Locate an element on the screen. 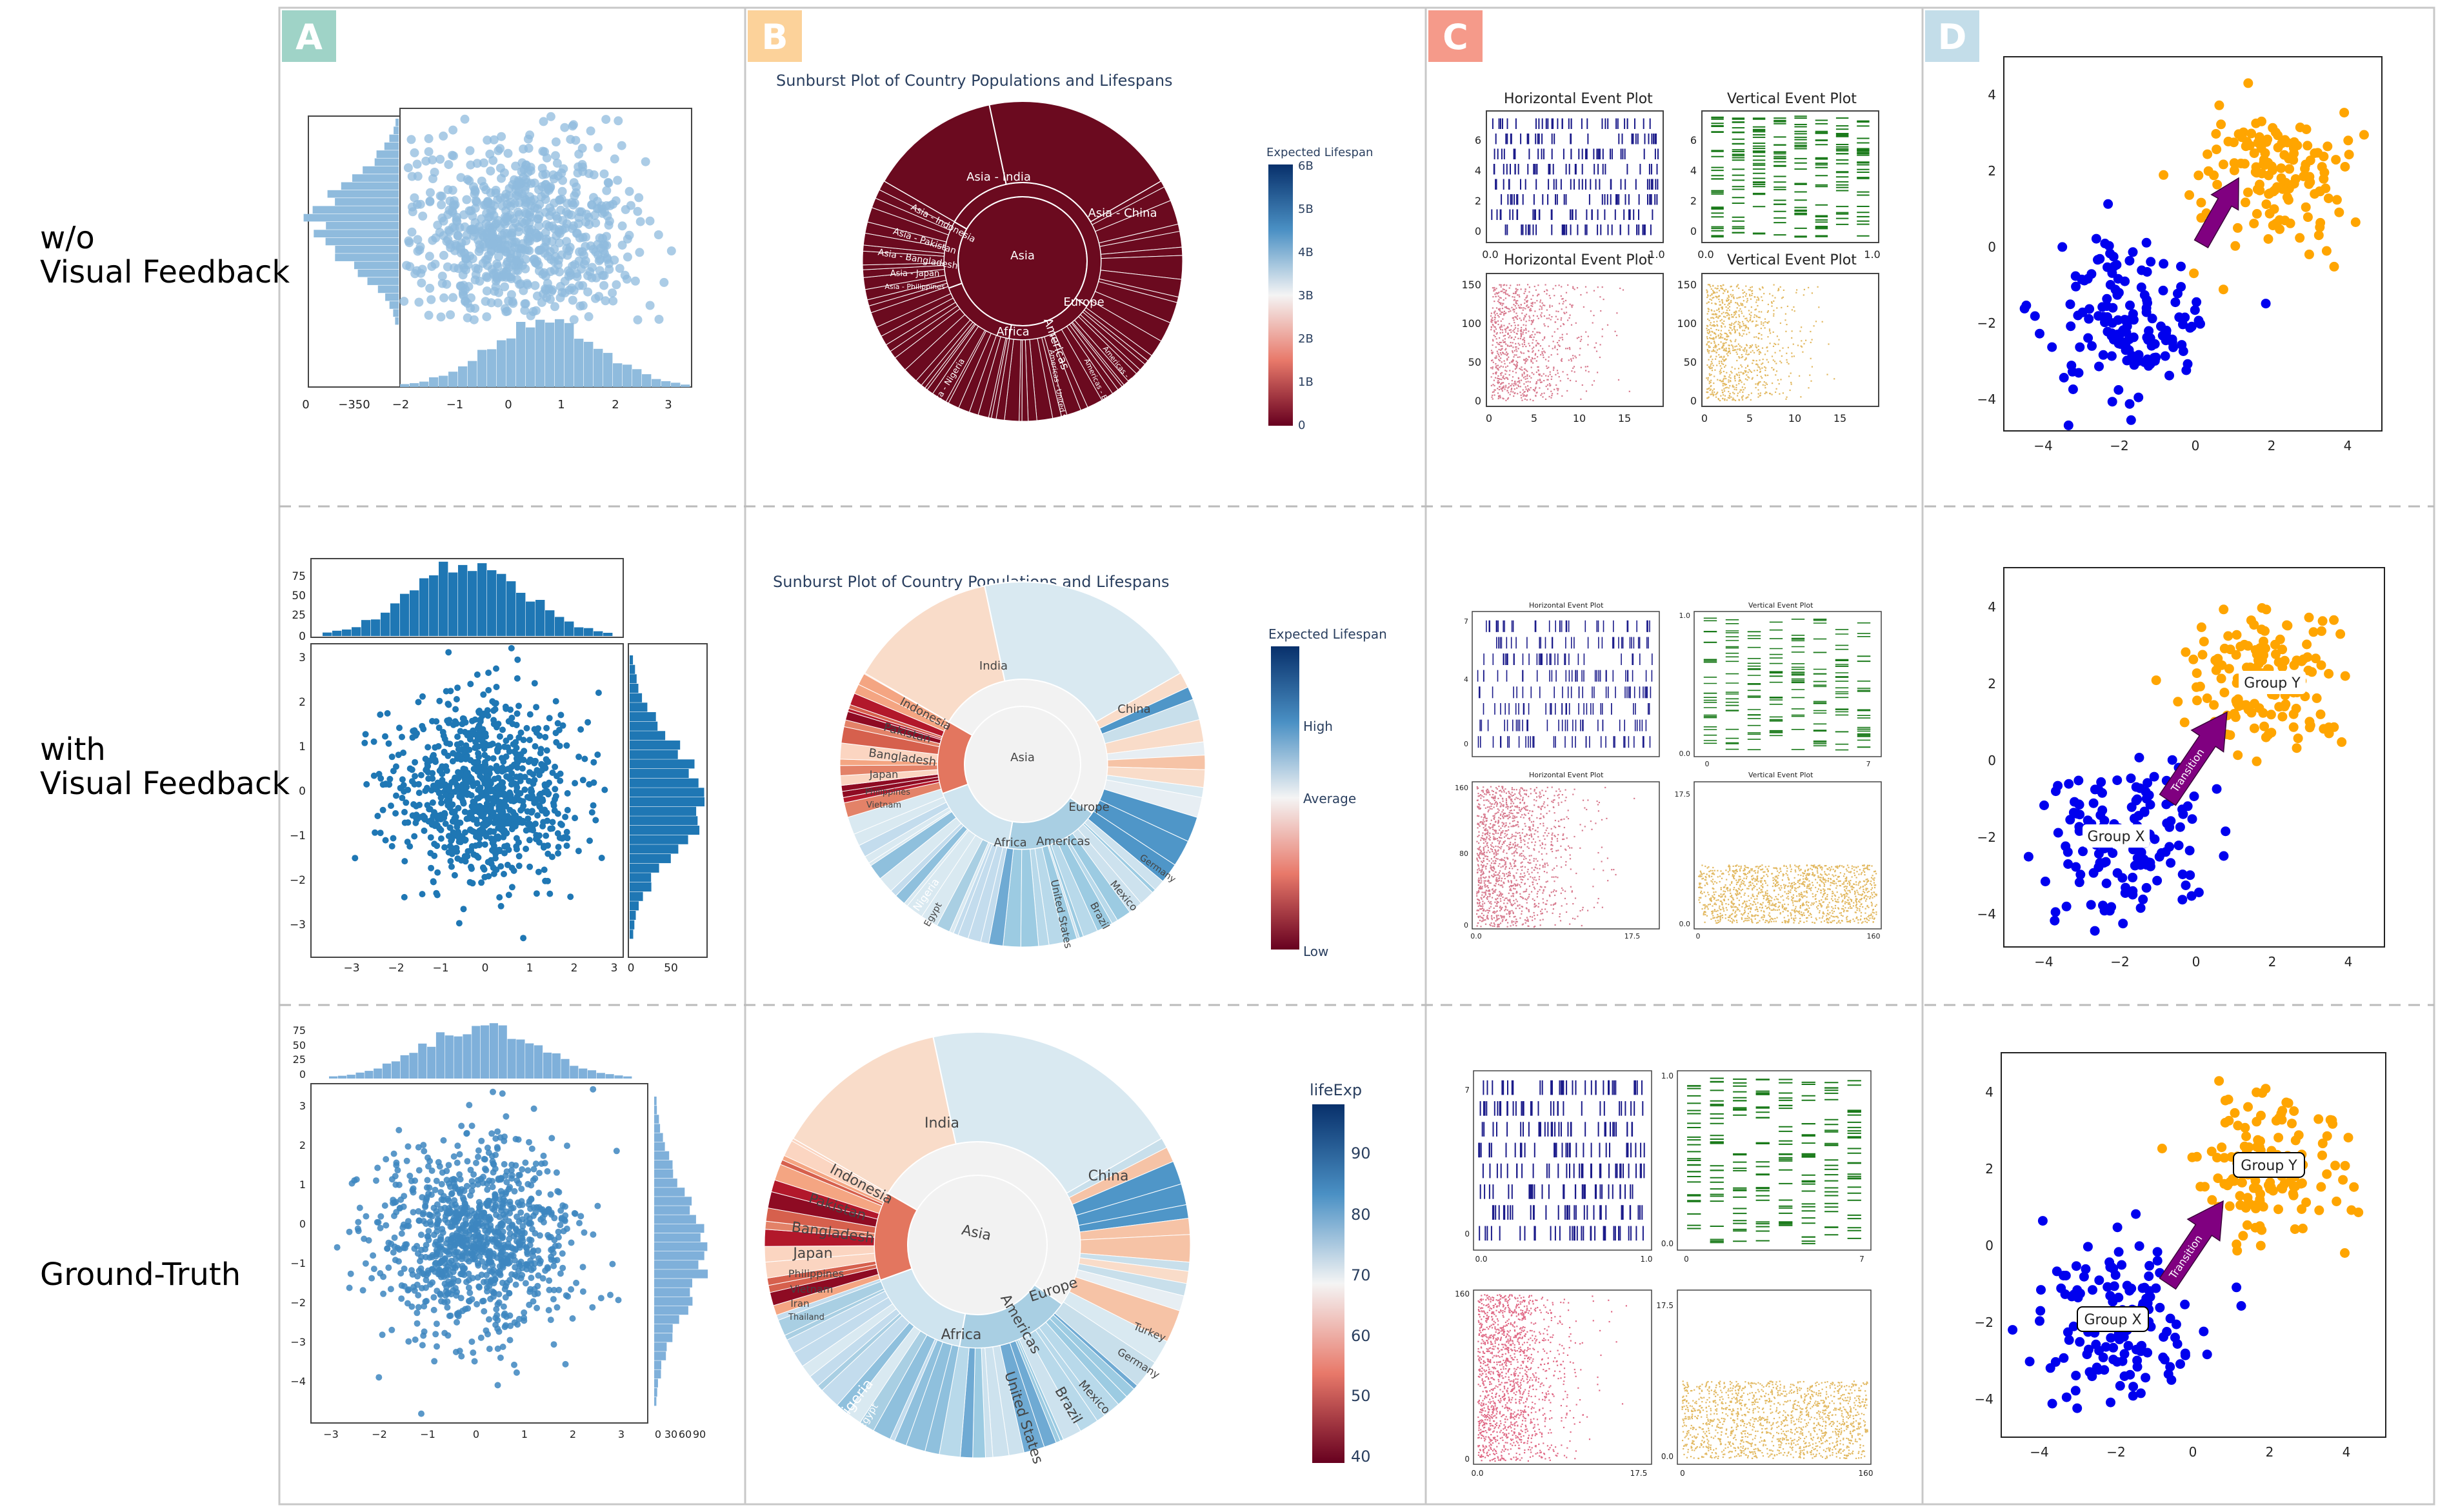 Image resolution: width=2438 pixels, height=1512 pixels. a2-tick: 2 is located at coordinates (302, 703).